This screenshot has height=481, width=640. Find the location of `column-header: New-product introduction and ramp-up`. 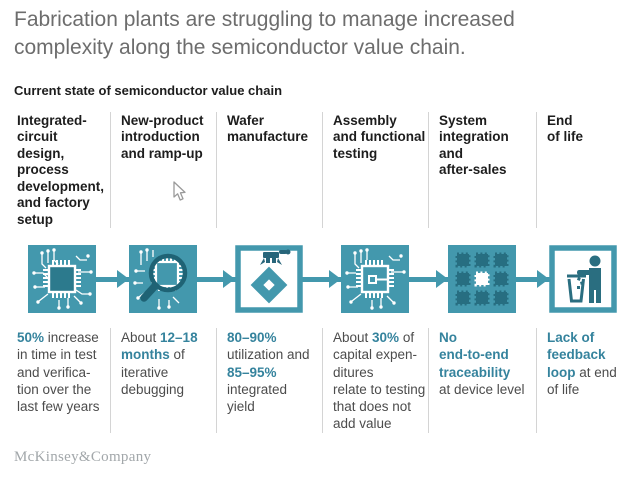

column-header: New-product introduction and ramp-up is located at coordinates (163, 170).